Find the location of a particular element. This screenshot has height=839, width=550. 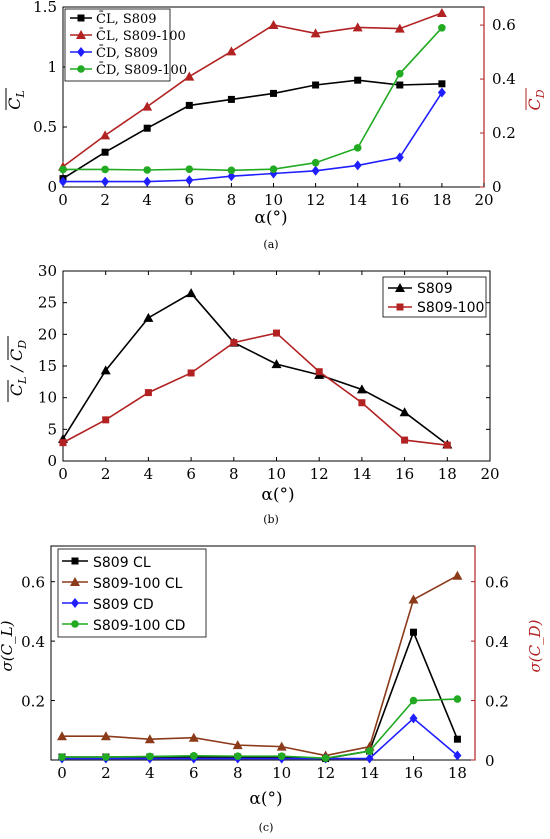

x-tick-label-b-1: 2 is located at coordinates (106, 474).